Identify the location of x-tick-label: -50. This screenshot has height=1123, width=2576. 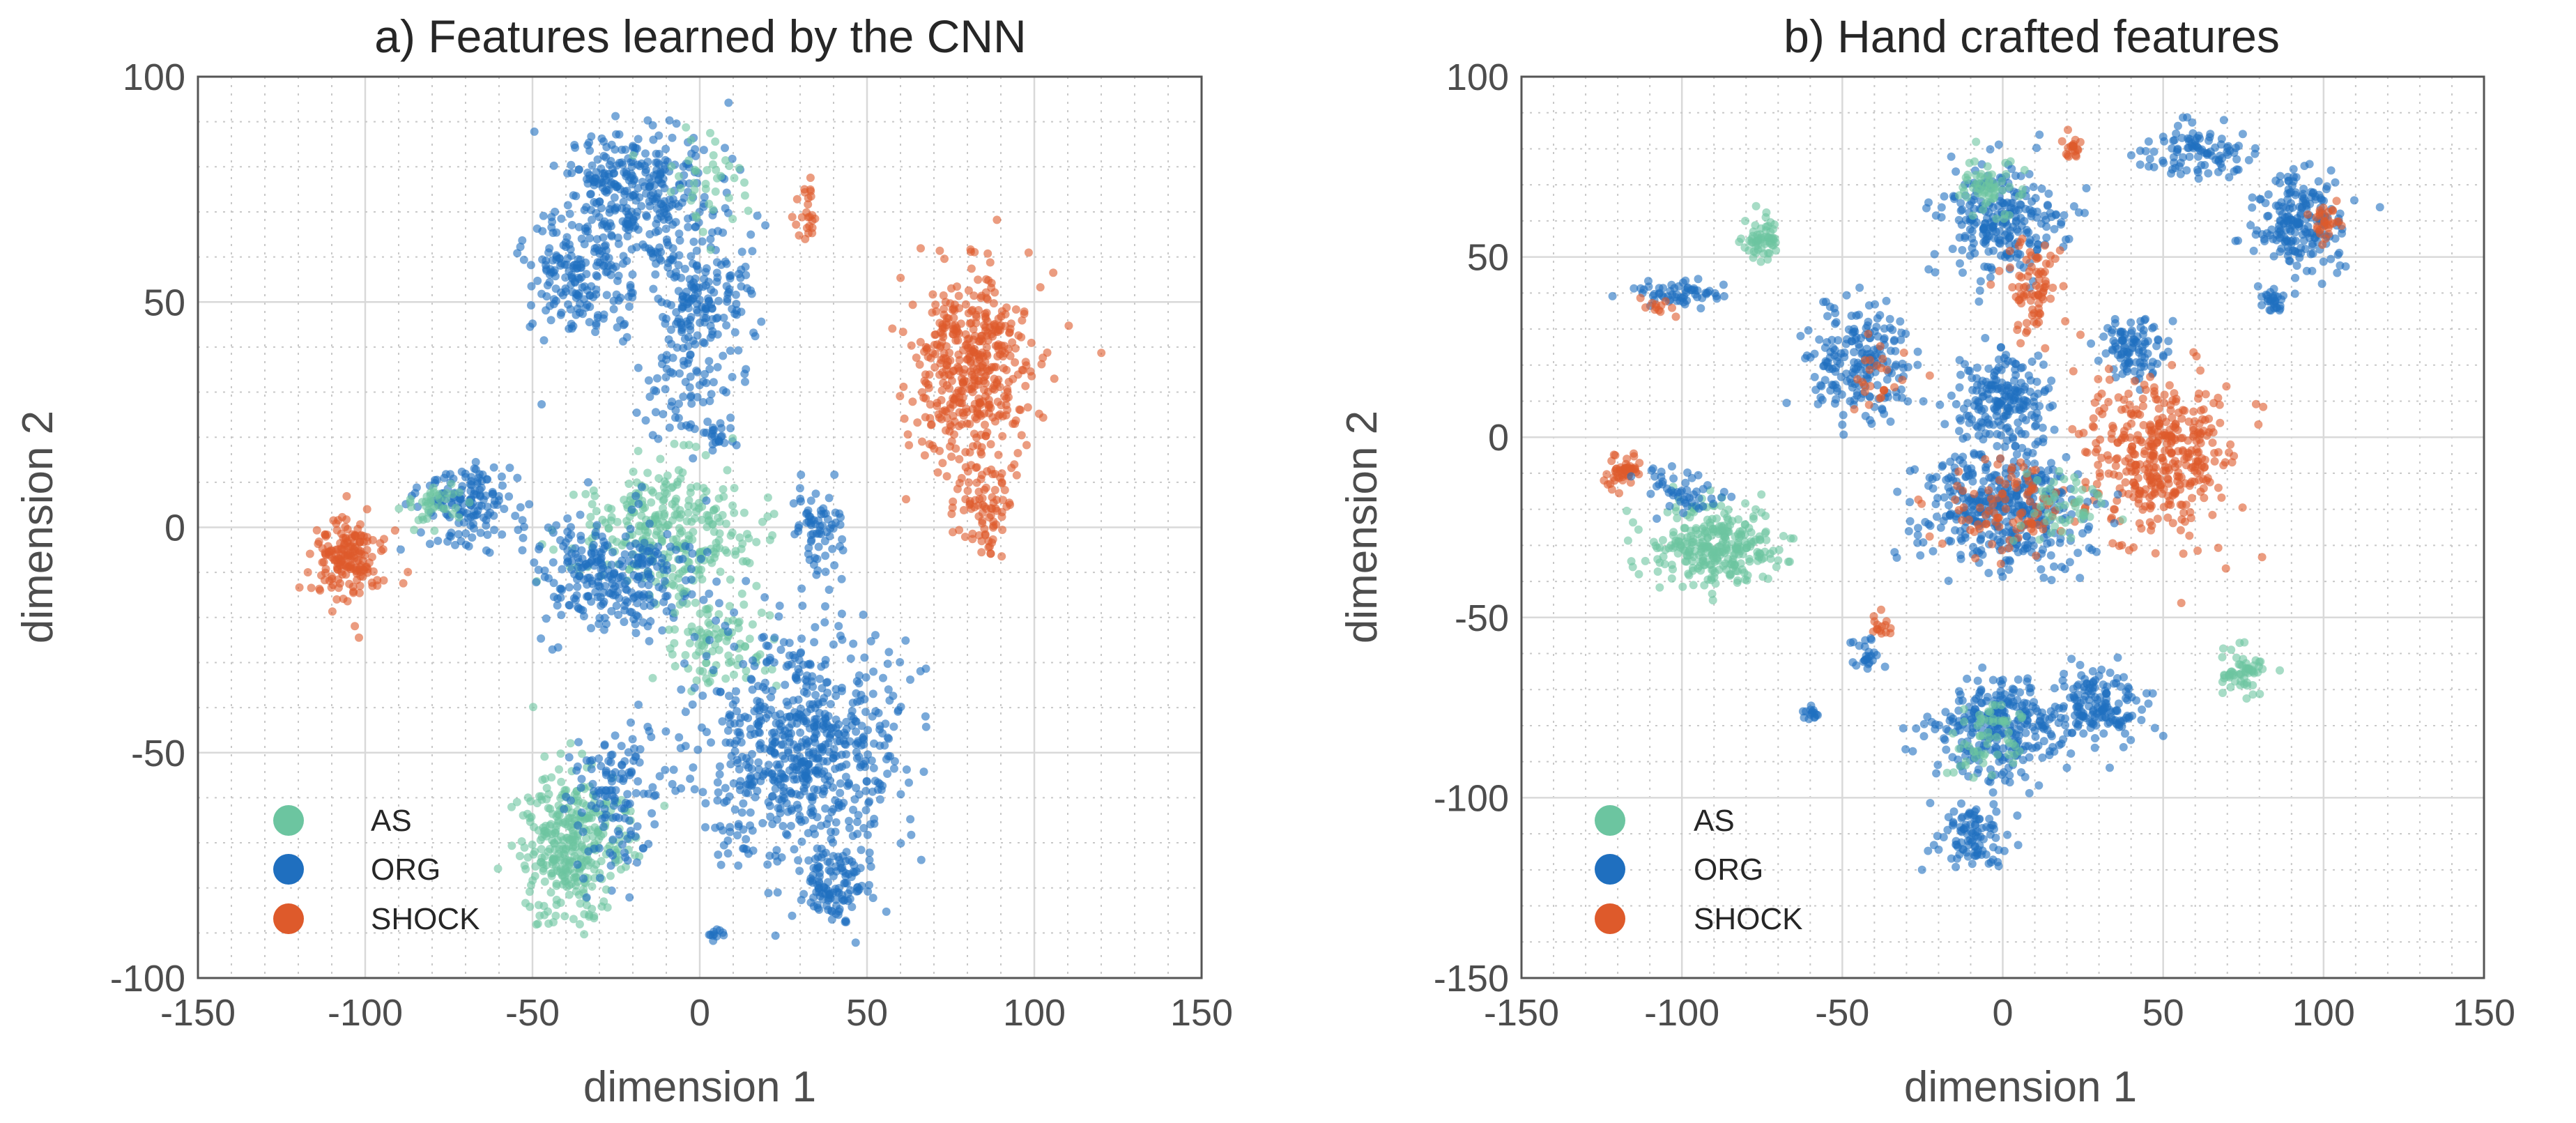
(532, 1013).